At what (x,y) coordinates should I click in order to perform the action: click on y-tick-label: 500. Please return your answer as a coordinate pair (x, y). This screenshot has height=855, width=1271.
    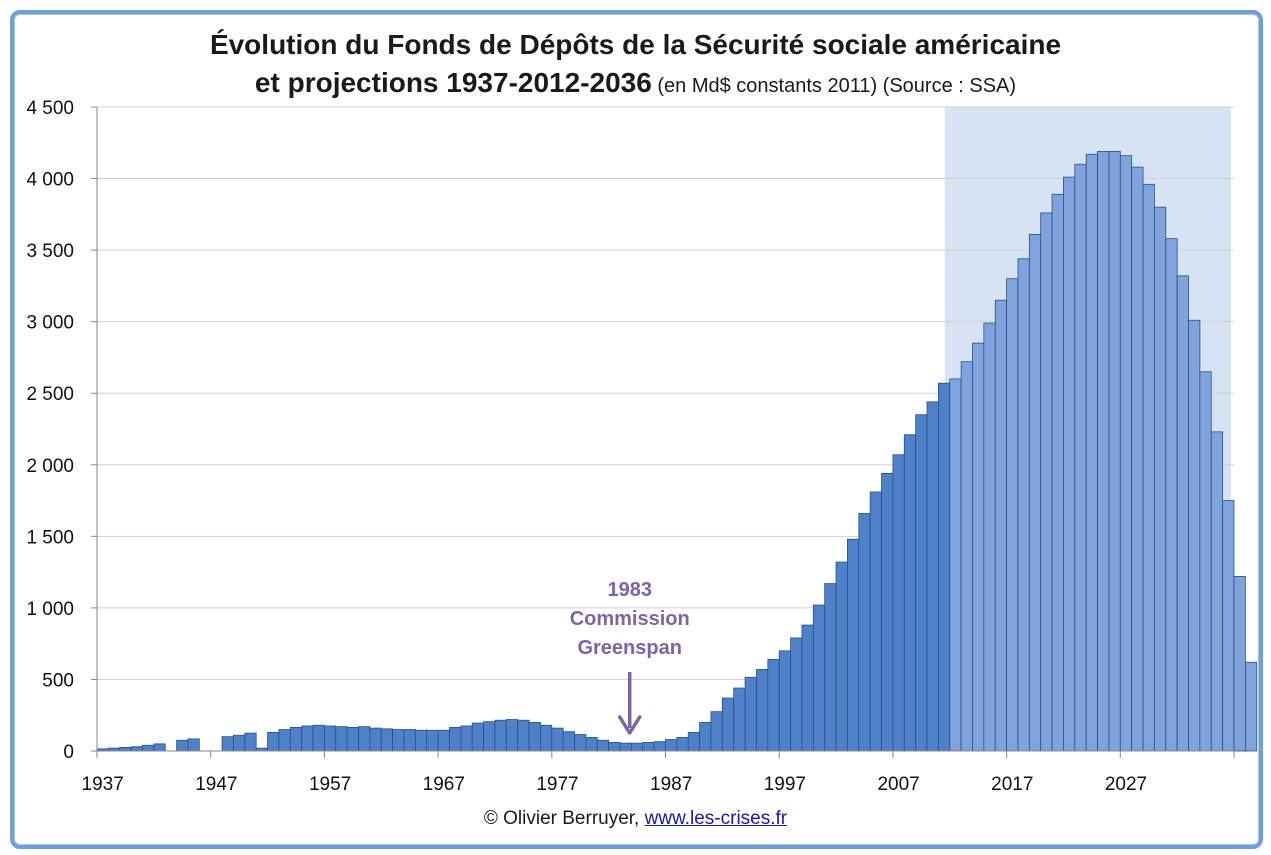
    Looking at the image, I should click on (58, 680).